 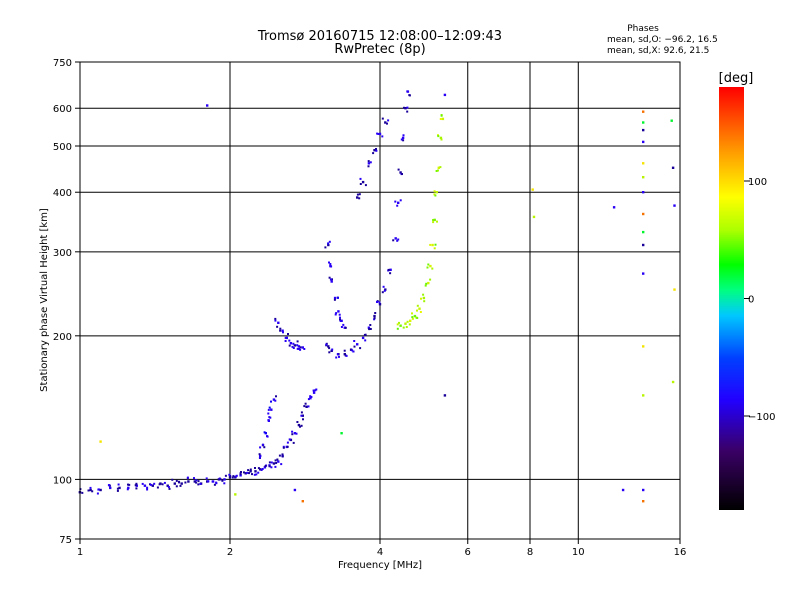 I want to click on colorbar-tick-label: −100, so click(x=761, y=417).